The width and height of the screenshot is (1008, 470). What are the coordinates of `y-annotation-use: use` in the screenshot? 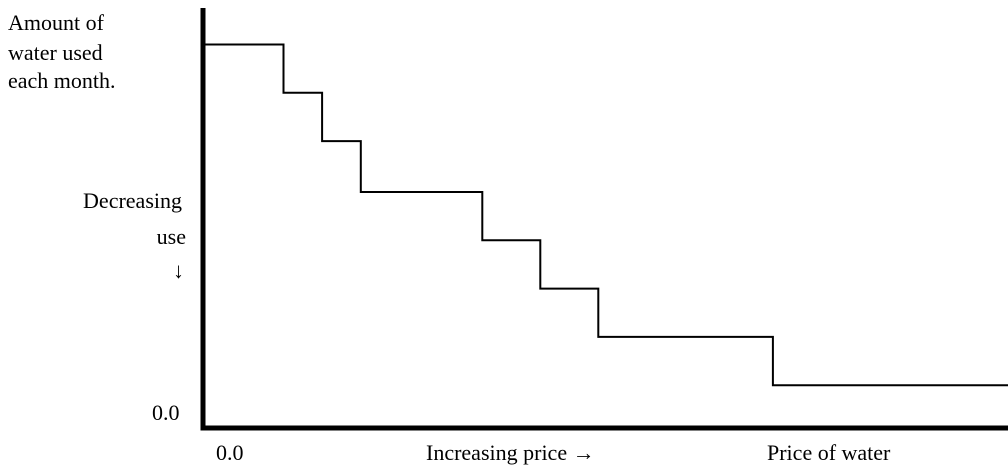 It's located at (171, 236).